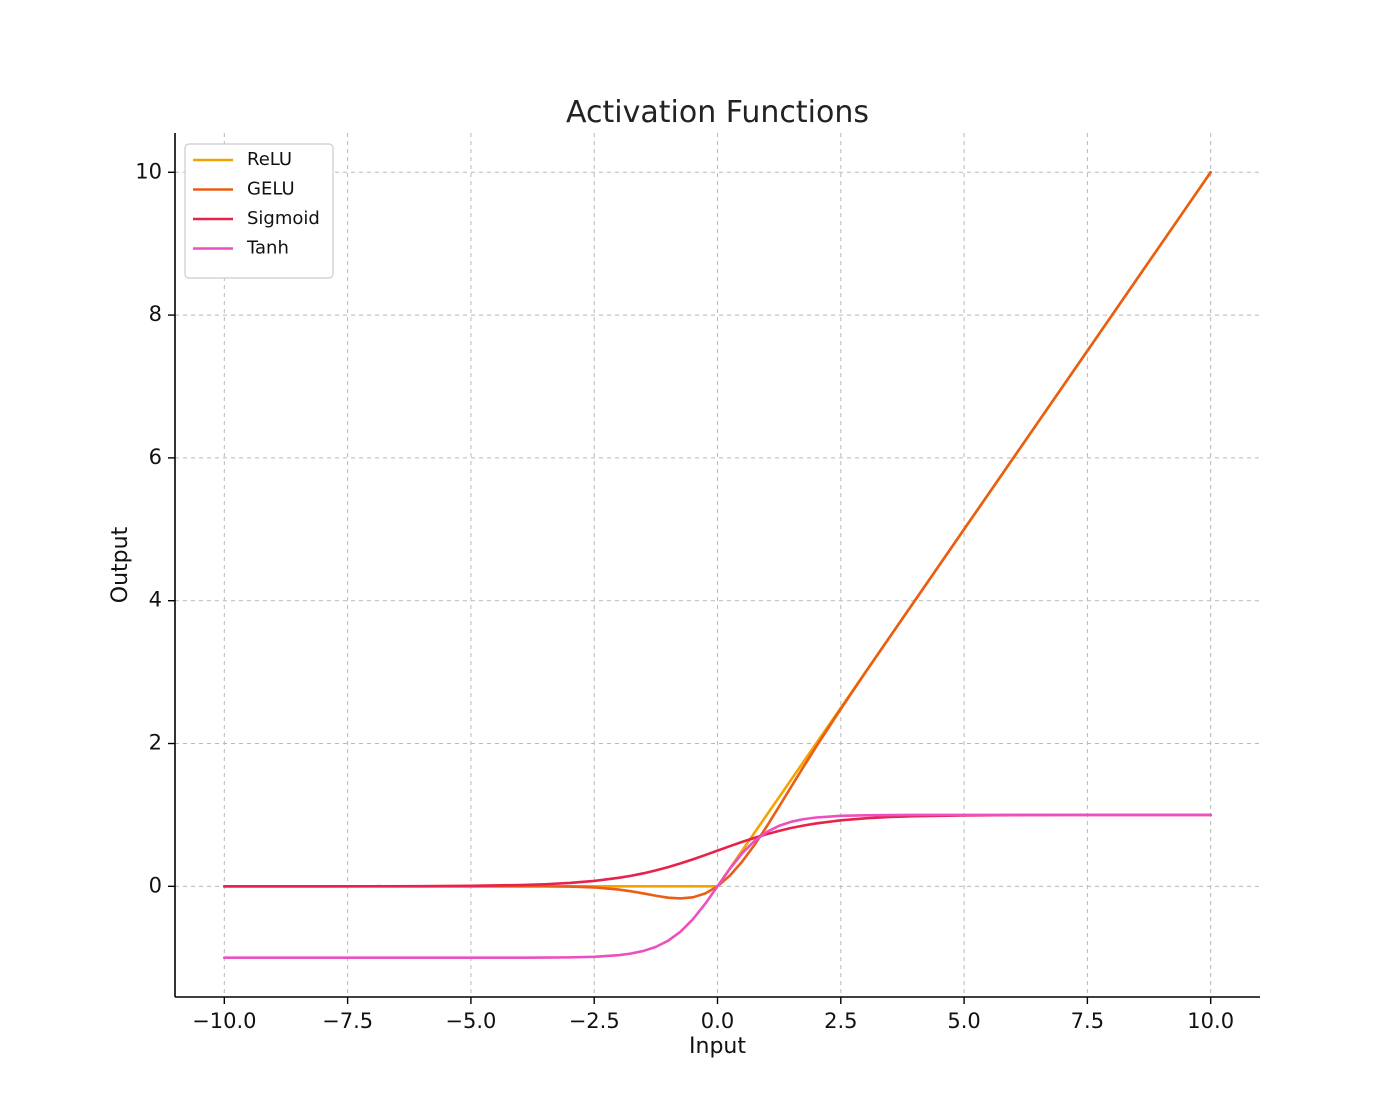 The image size is (1400, 1120). Describe the element at coordinates (267, 248) in the screenshot. I see `legend-label: Tanh` at that location.